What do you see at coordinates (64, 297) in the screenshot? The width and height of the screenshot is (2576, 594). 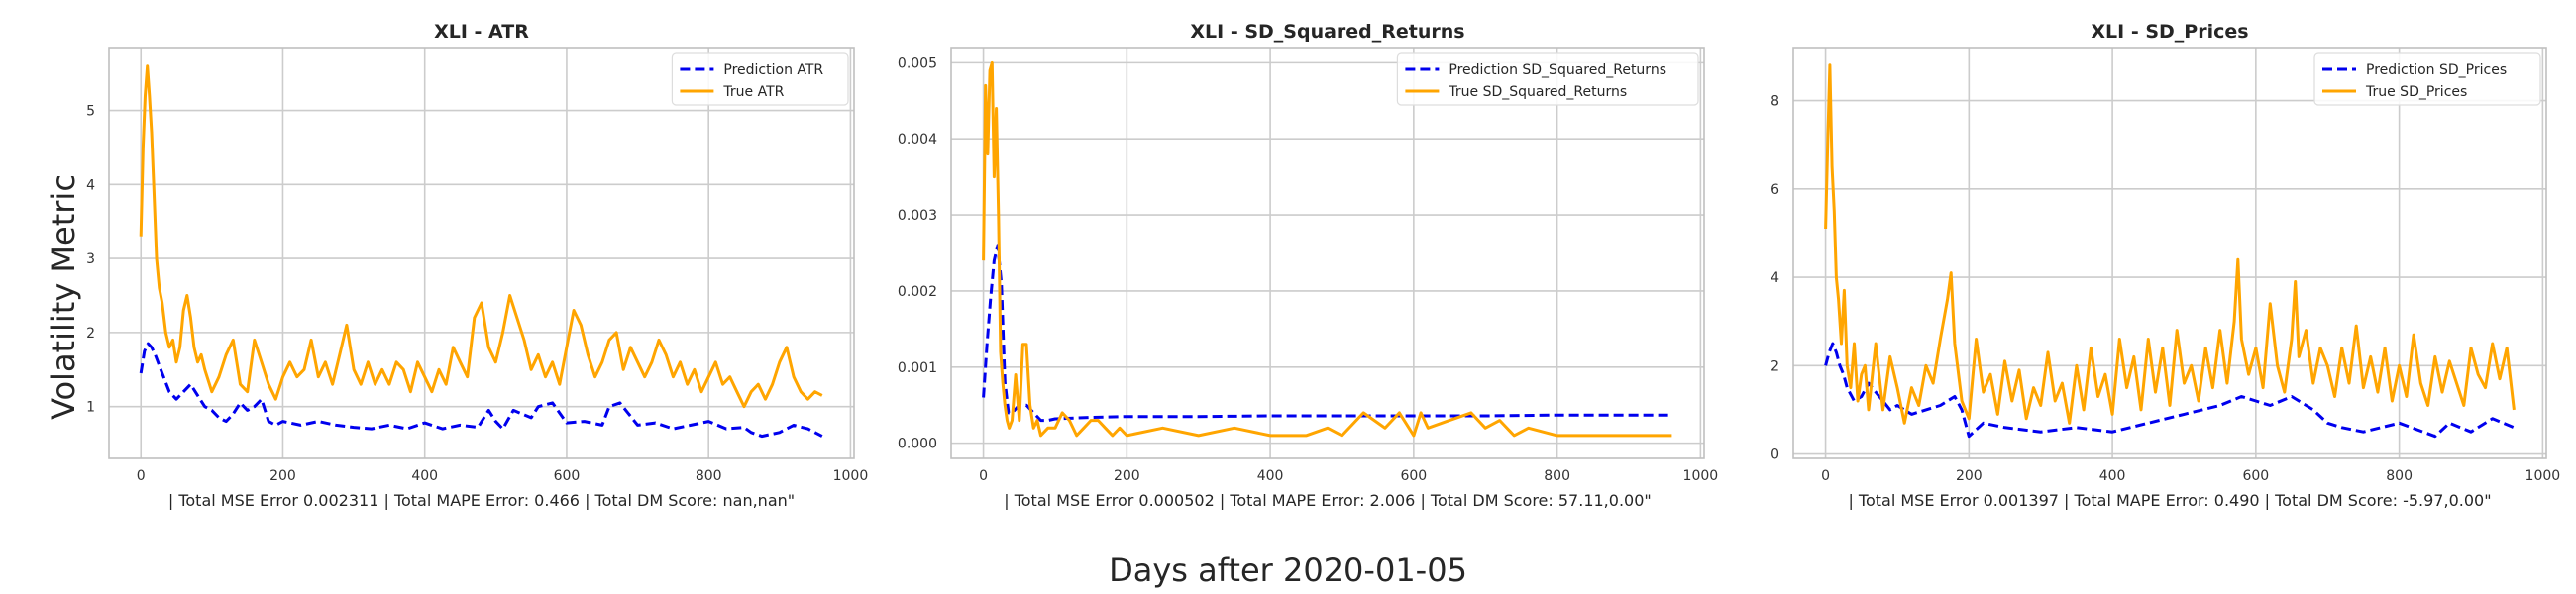 I see `figure-y-label: Volatility Metric` at bounding box center [64, 297].